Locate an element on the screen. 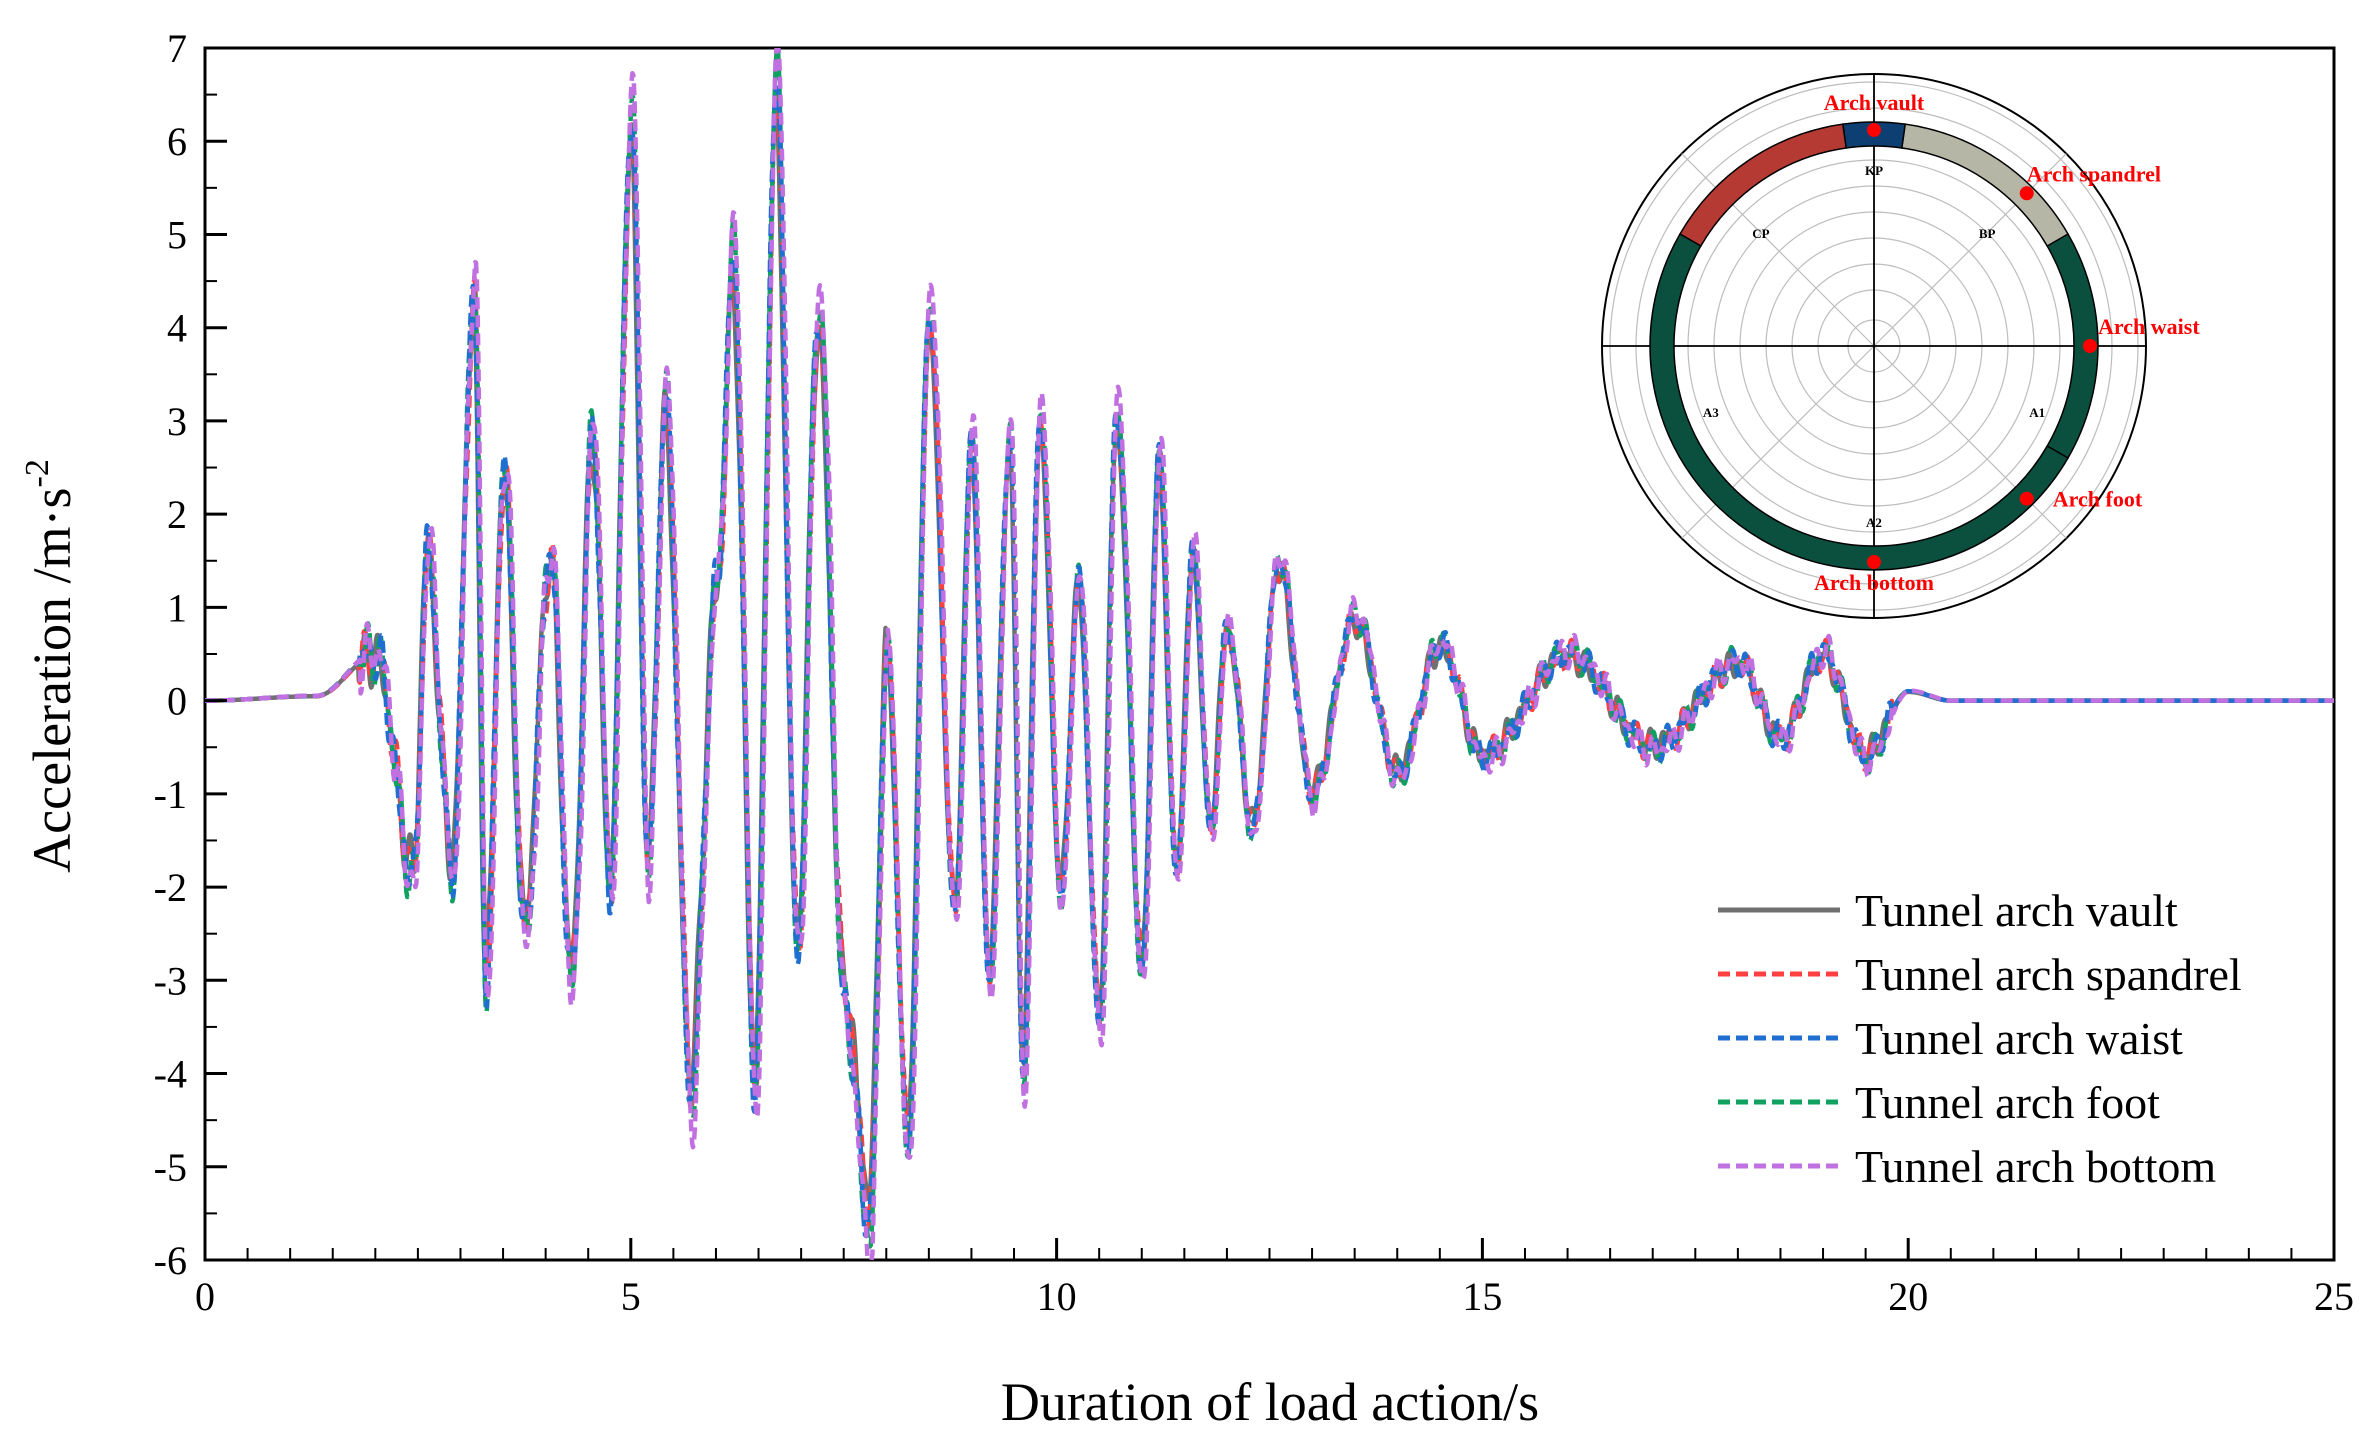  y-tick-label: 7 is located at coordinates (177, 48).